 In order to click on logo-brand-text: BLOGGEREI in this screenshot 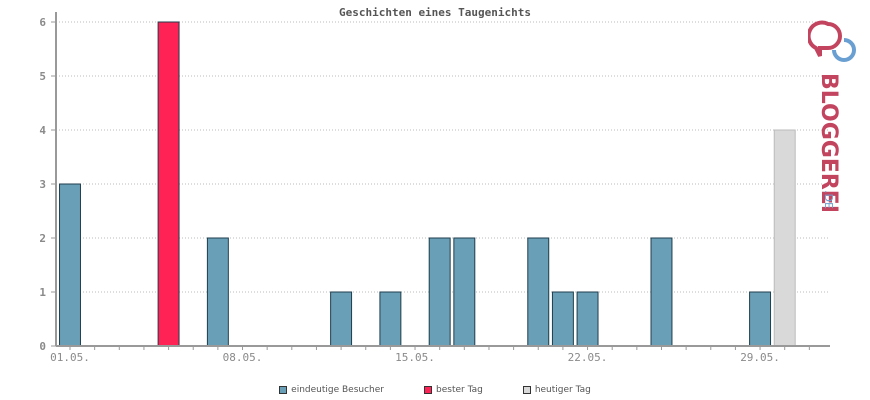, I will do `click(828, 143)`.